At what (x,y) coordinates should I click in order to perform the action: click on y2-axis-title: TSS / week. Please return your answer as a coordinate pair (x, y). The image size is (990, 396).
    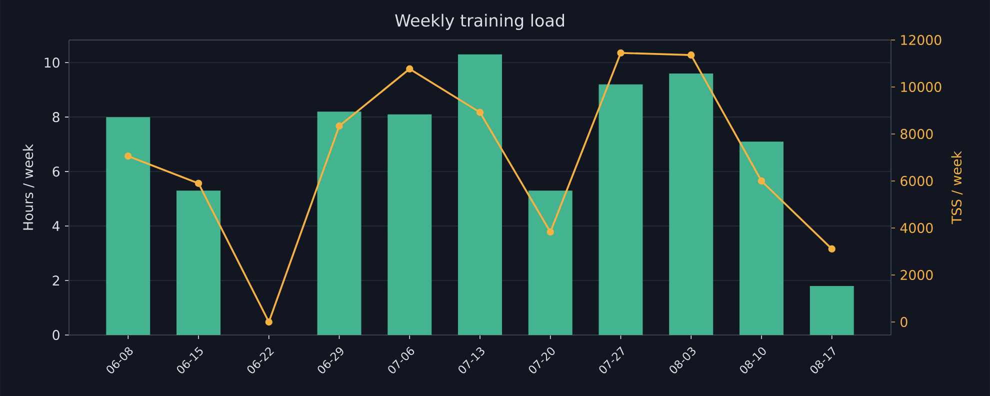
    Looking at the image, I should click on (957, 187).